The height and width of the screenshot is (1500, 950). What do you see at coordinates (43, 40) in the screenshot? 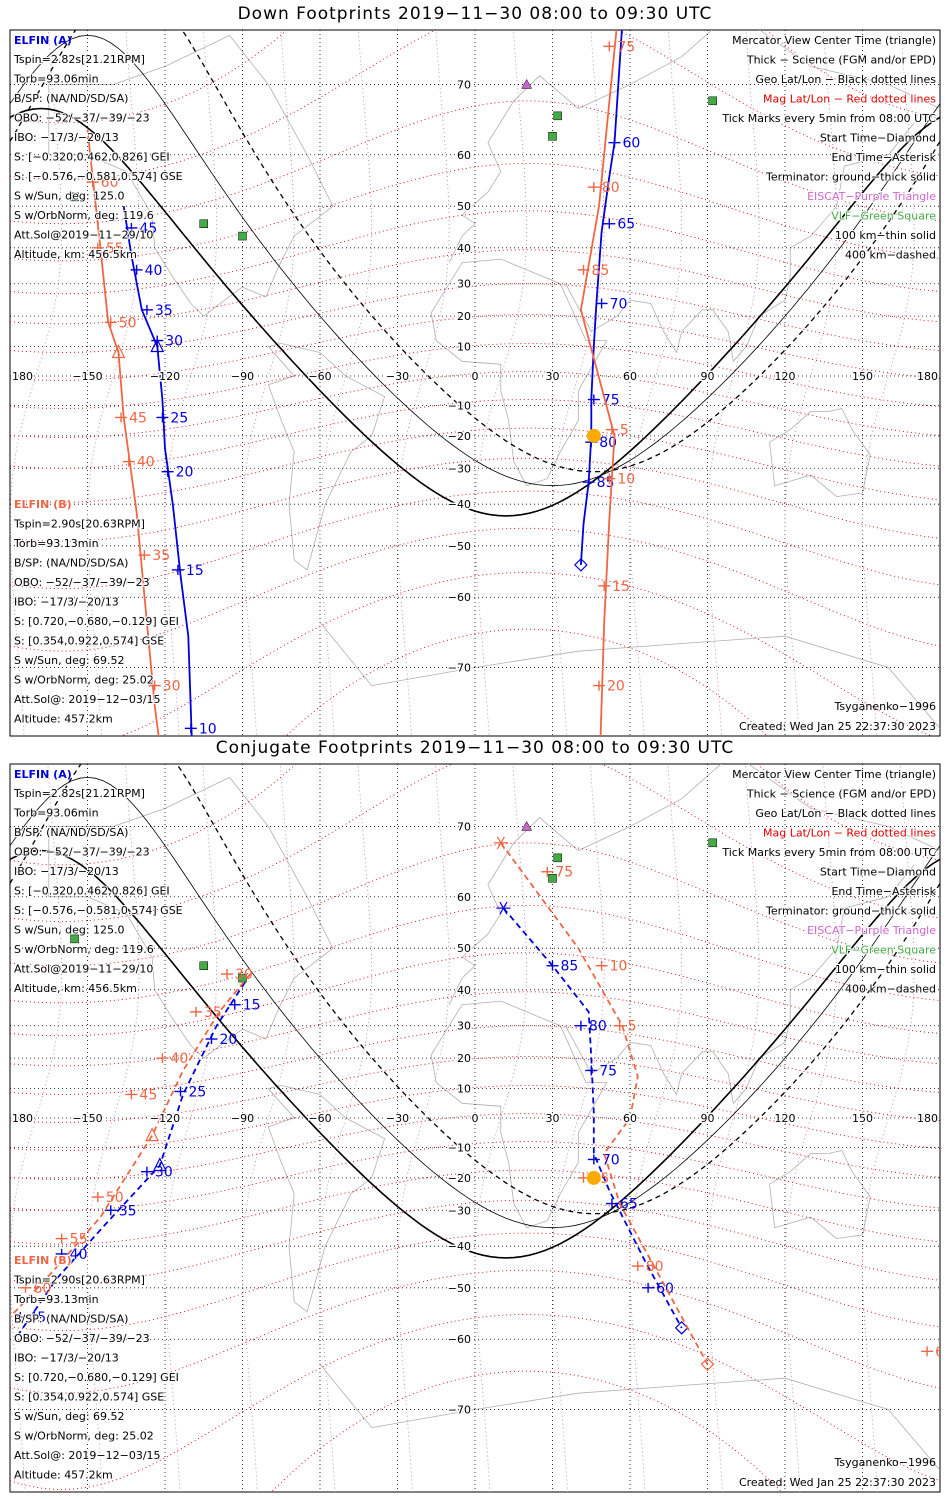
I see `elfin-a-header: ELFIN (A)` at bounding box center [43, 40].